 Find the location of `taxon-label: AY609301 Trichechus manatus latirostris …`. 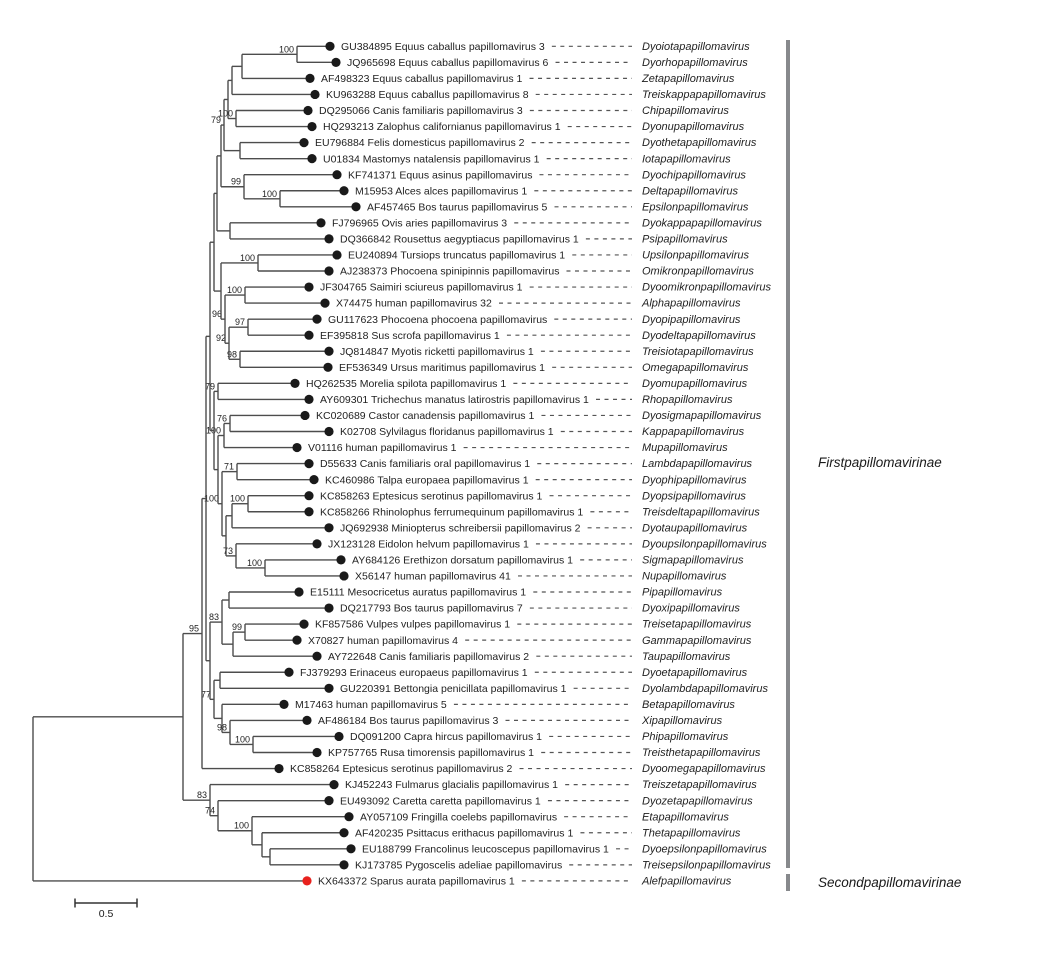

taxon-label: AY609301 Trichechus manatus latirostris … is located at coordinates (454, 400).